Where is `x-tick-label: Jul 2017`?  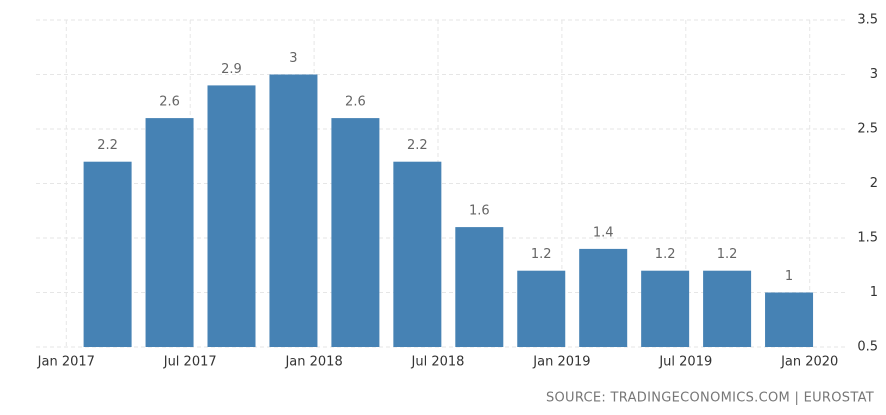
x-tick-label: Jul 2017 is located at coordinates (190, 362).